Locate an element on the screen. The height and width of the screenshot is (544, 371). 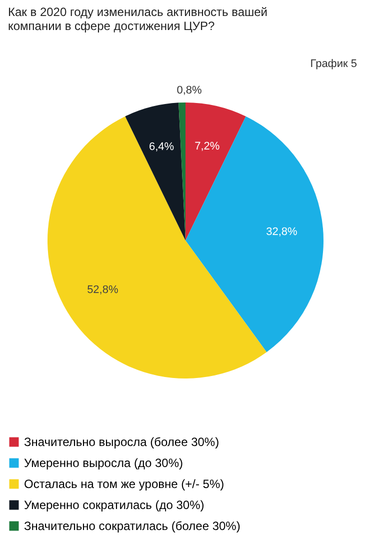
data-label: 6,4% is located at coordinates (161, 146).